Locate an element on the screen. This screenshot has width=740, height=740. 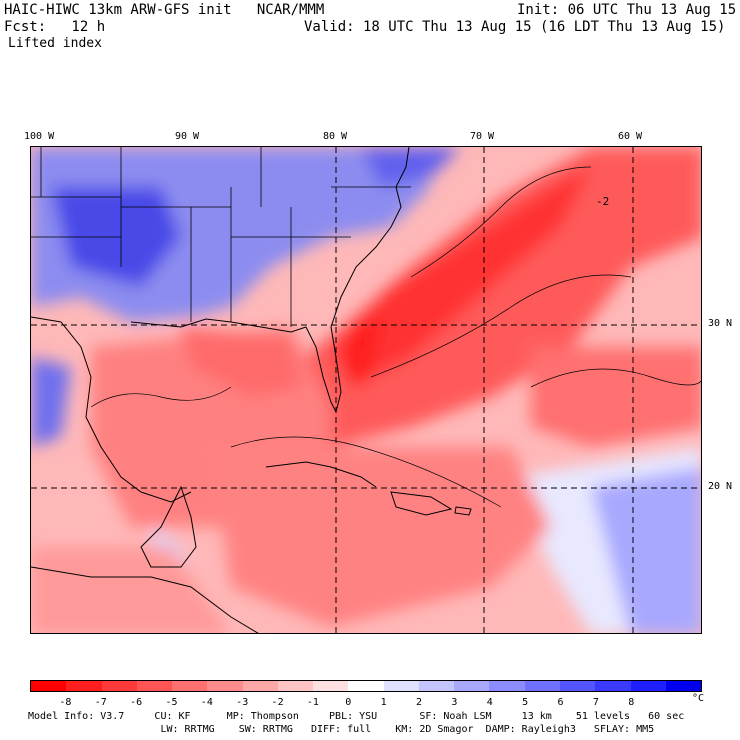
model-title: HAIC-HIWC 13km ARW-GFS init NCAR/MMM is located at coordinates (164, 10).